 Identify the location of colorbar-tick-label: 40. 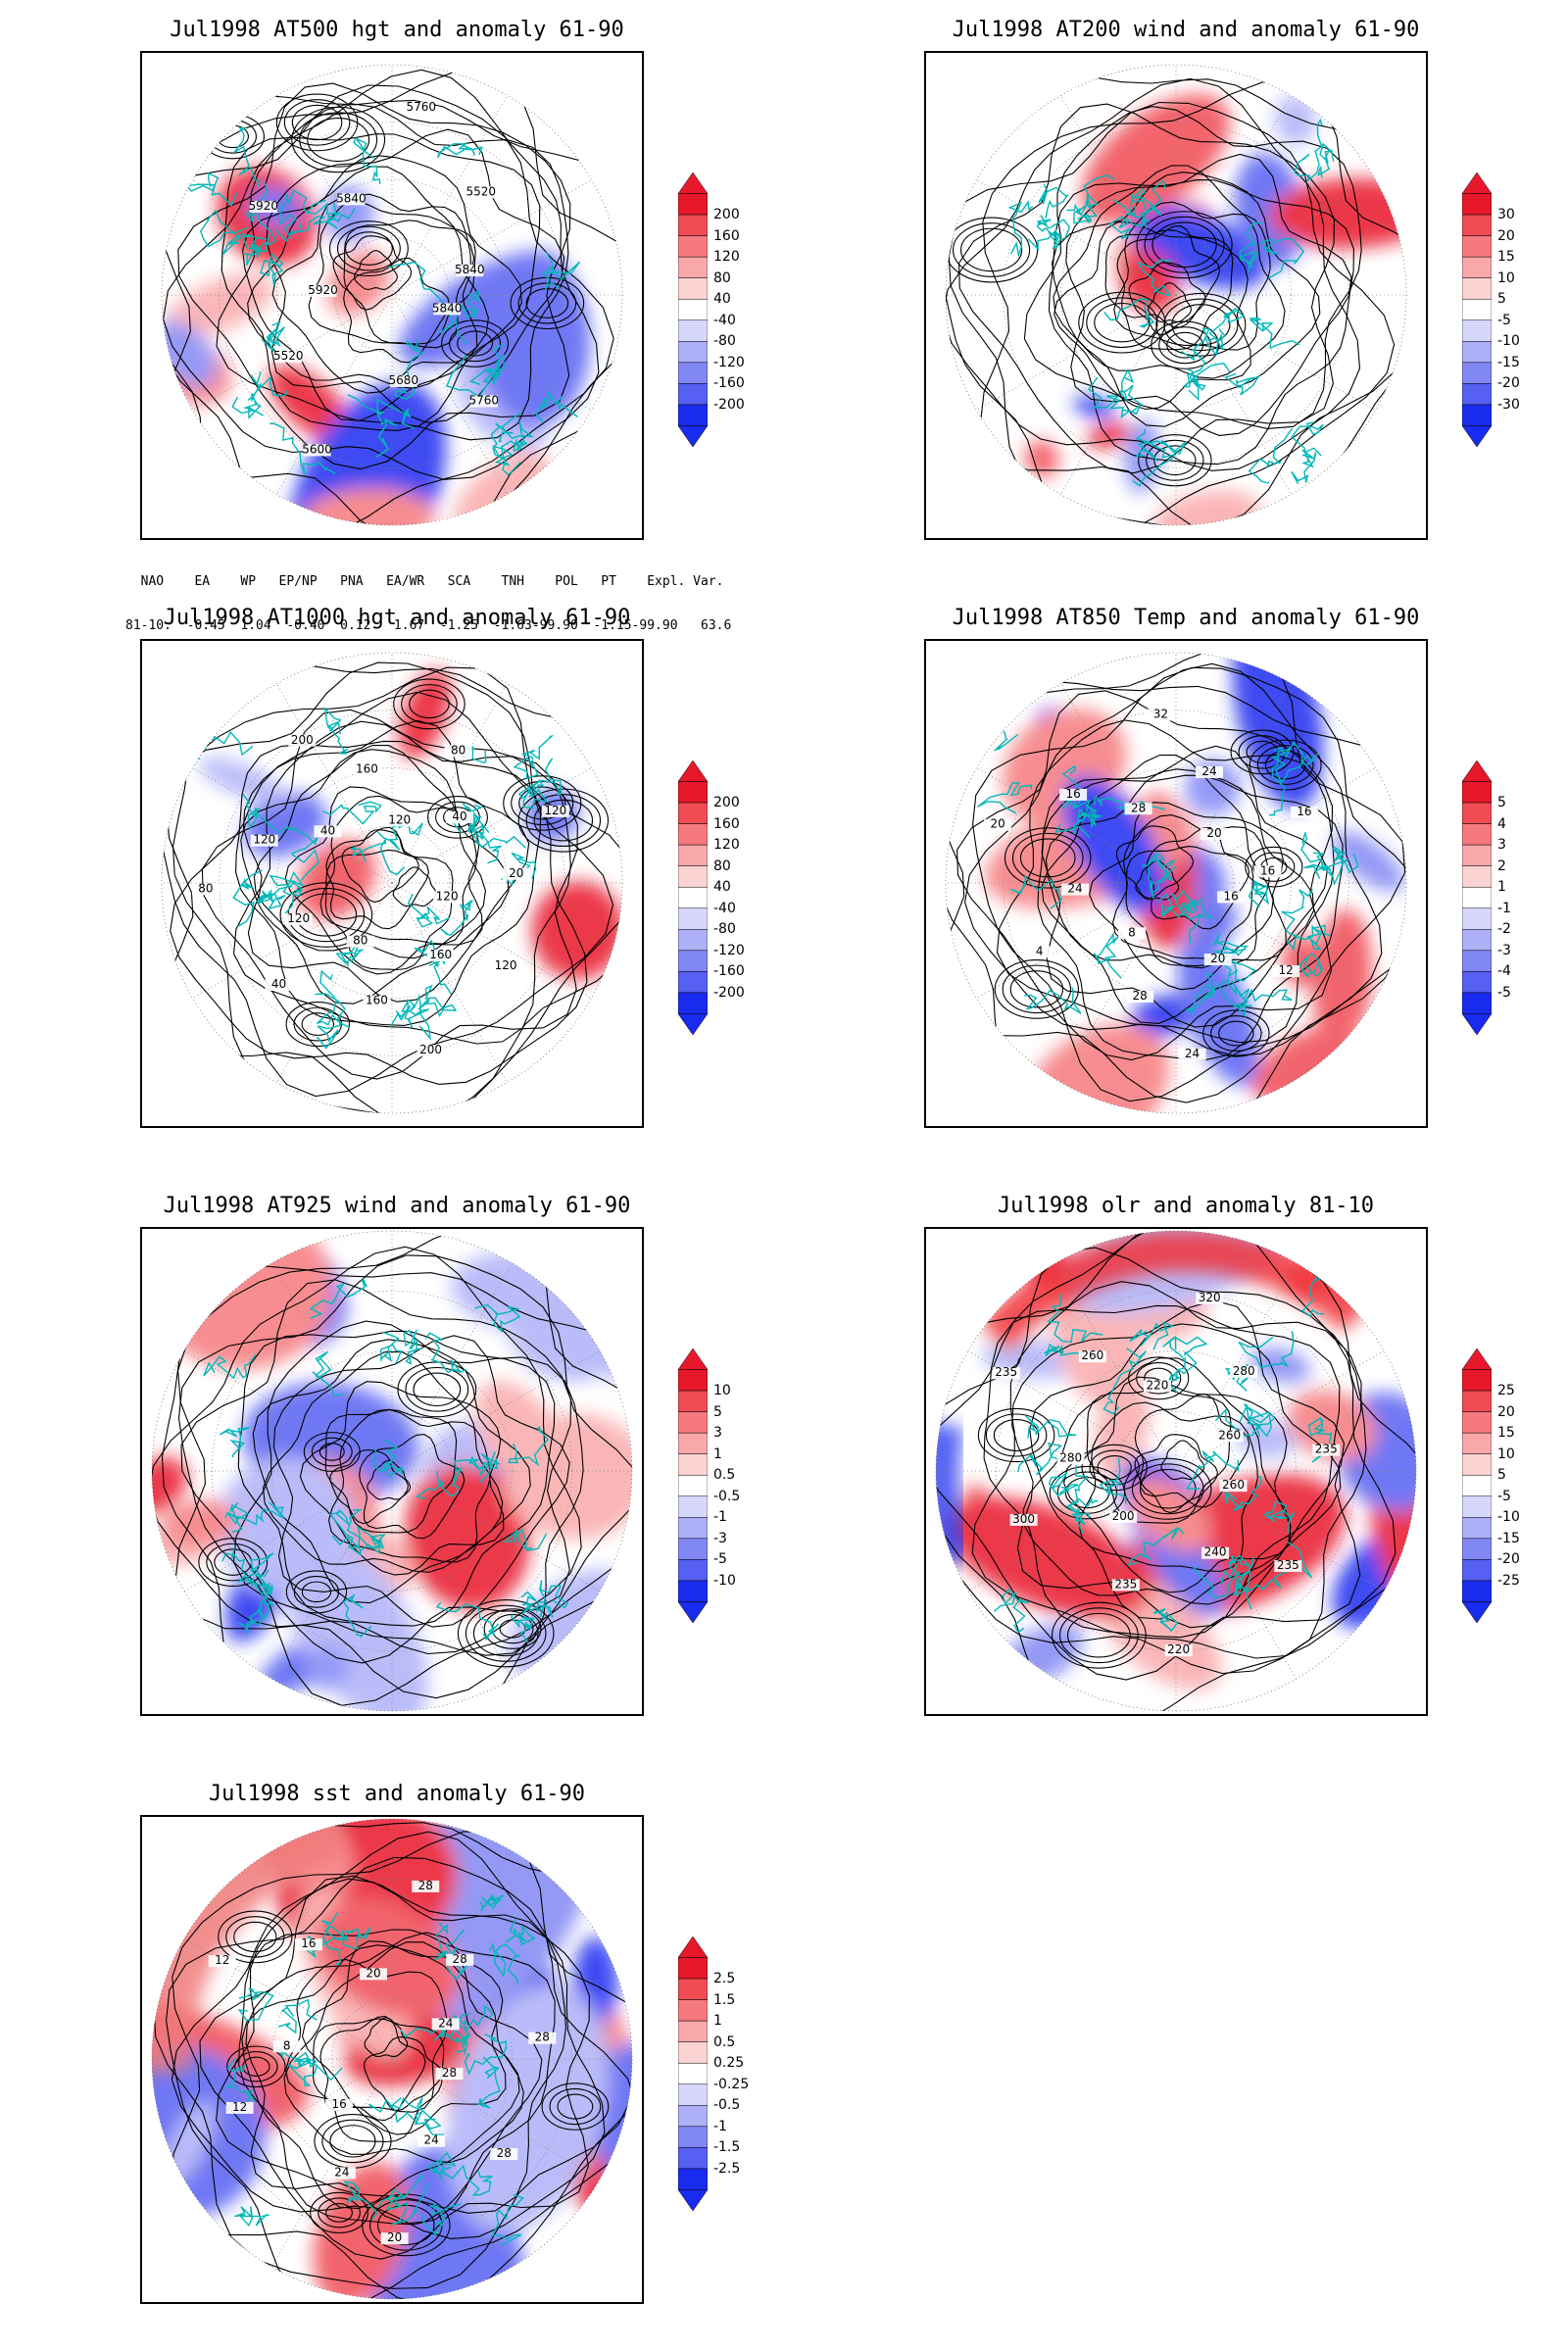
(722, 887).